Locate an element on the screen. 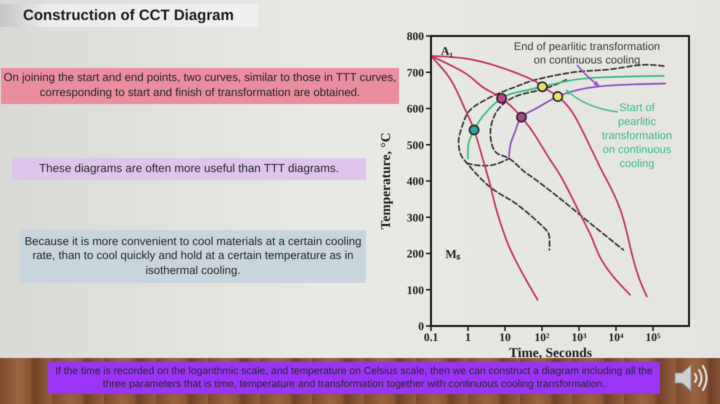 The height and width of the screenshot is (404, 720). y-tick-label: 200 is located at coordinates (415, 254).